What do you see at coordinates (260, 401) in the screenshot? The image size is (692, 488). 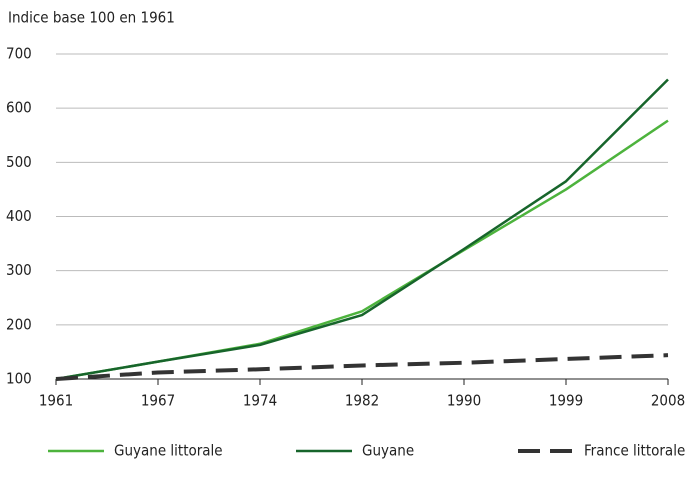 I see `x-tick-label: 1974` at bounding box center [260, 401].